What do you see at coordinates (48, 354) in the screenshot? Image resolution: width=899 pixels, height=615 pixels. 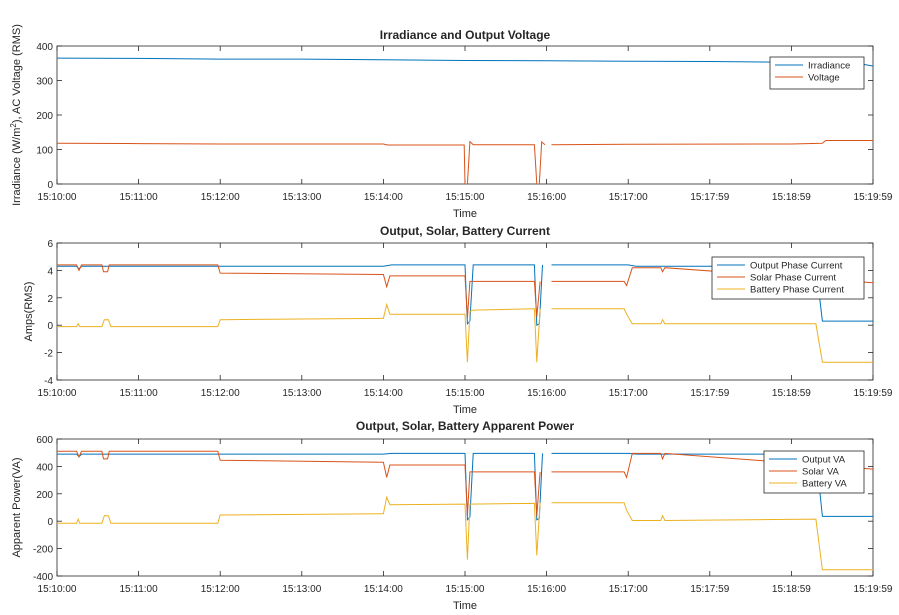 I see `y-tick-label: -2` at bounding box center [48, 354].